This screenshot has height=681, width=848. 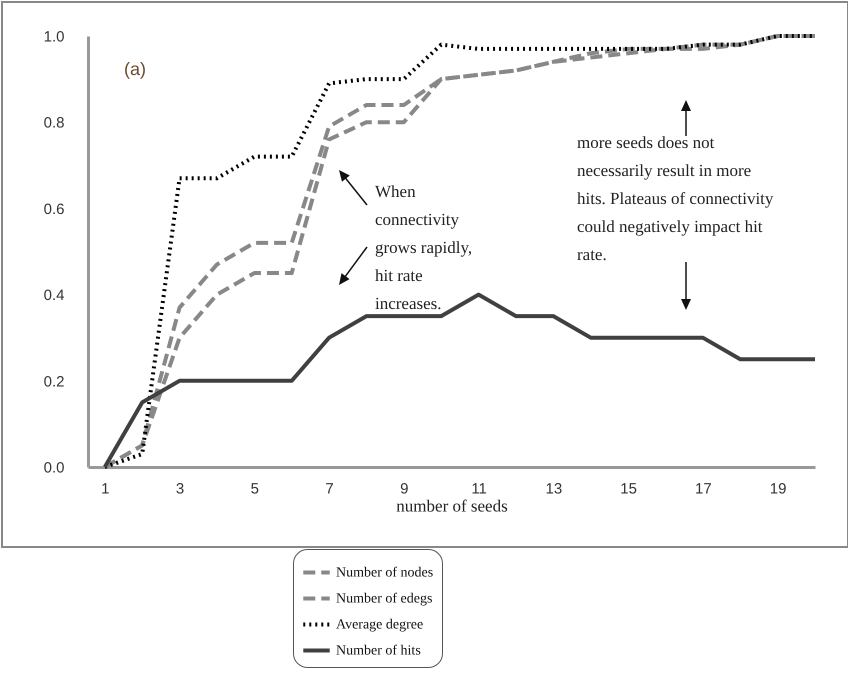 What do you see at coordinates (479, 489) in the screenshot?
I see `x-tick-label: 11` at bounding box center [479, 489].